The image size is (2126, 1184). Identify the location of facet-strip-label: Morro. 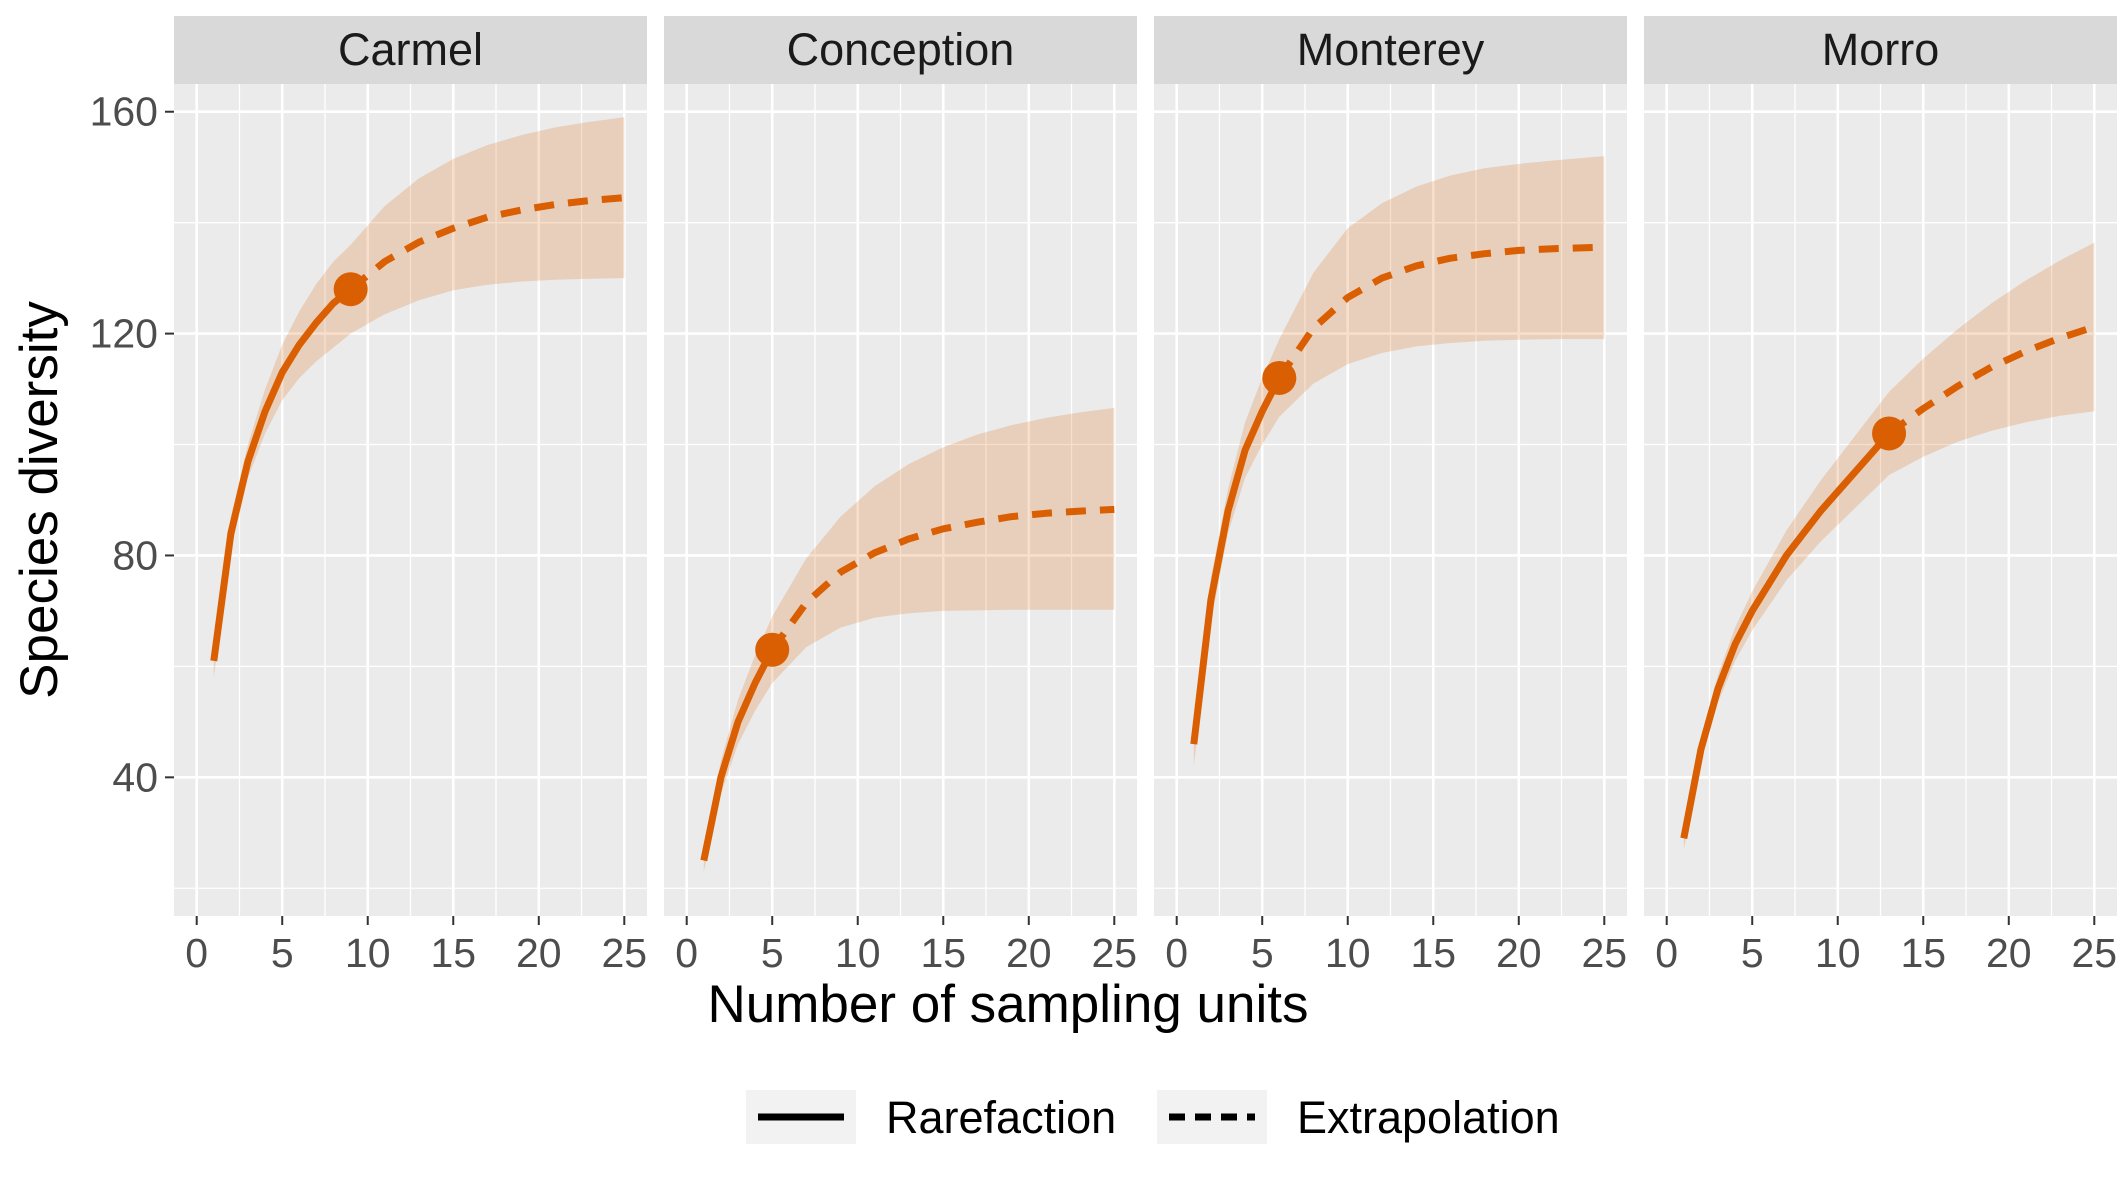
(1881, 49).